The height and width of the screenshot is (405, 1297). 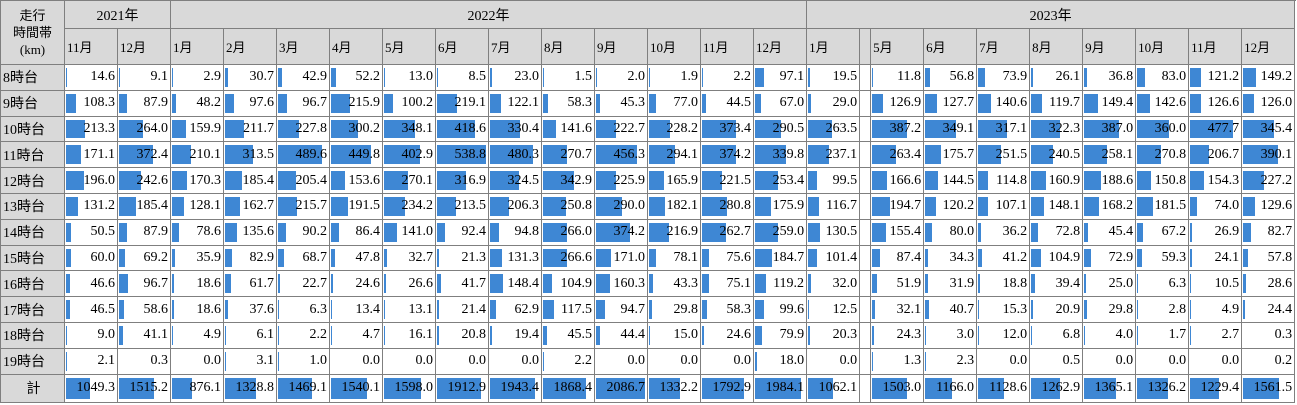 I want to click on table-cell: 477.7, so click(x=1215, y=129).